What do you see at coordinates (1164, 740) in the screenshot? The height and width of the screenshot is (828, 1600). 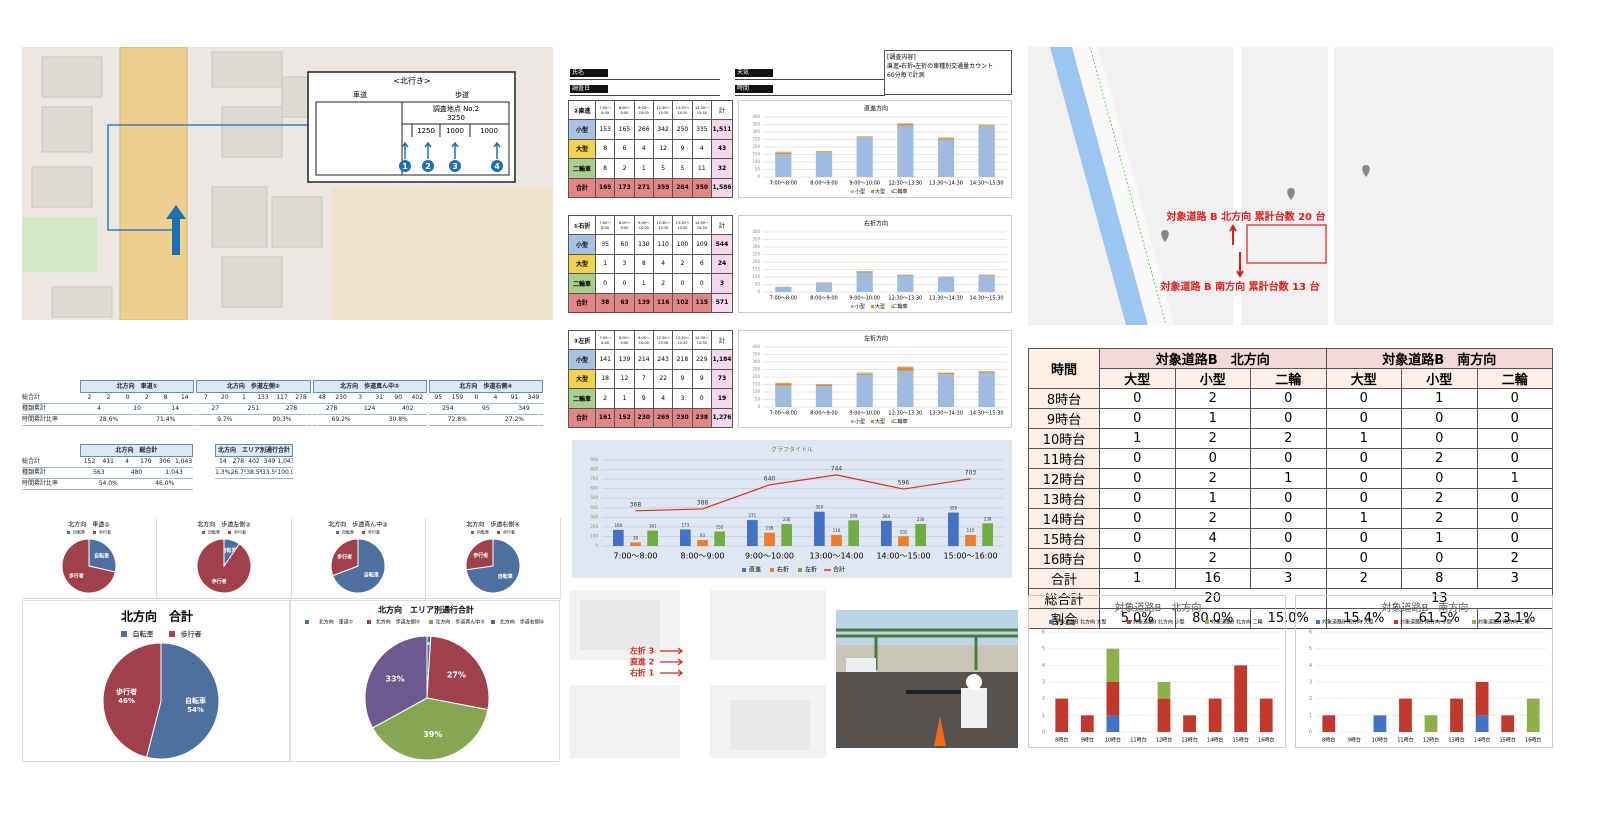 I see `x-tick-label: 12時台` at bounding box center [1164, 740].